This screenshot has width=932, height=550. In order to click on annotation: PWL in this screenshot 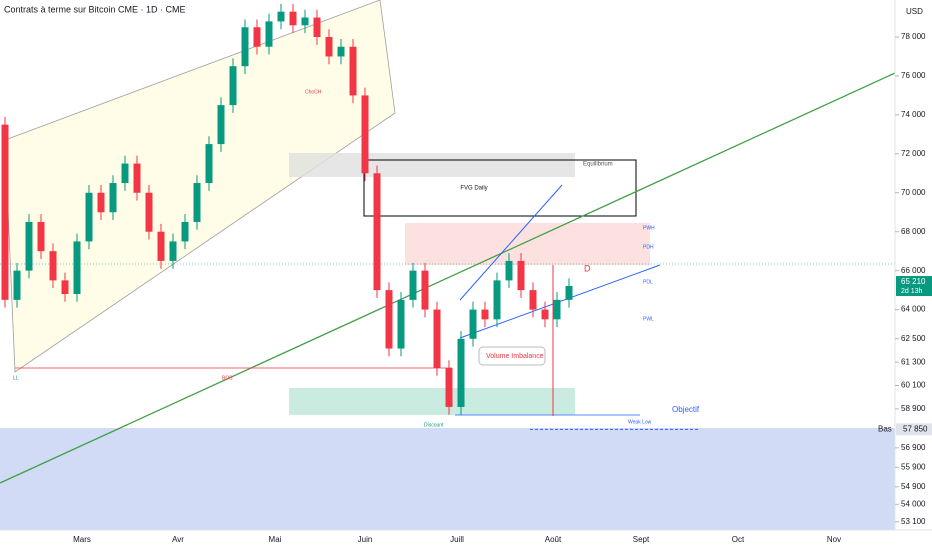, I will do `click(648, 319)`.